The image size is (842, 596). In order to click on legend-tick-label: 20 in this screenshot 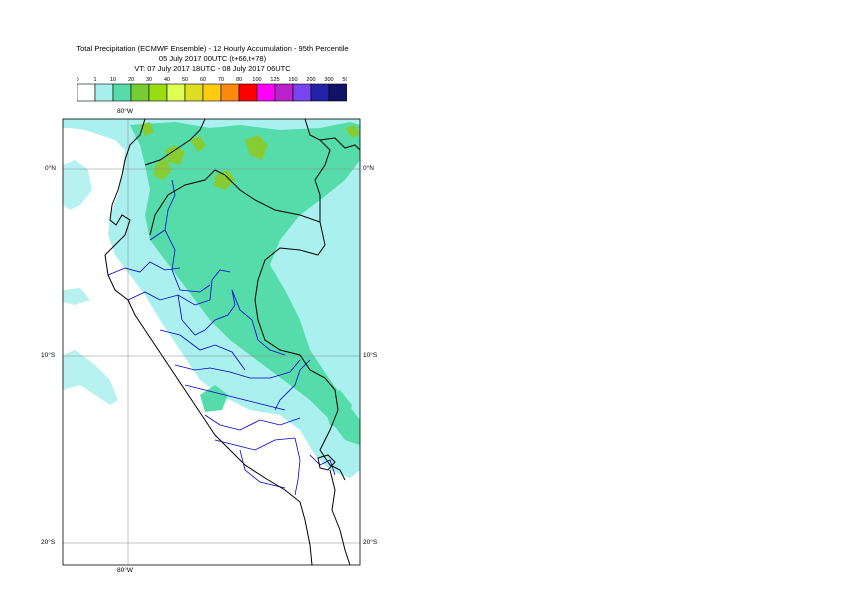, I will do `click(131, 80)`.